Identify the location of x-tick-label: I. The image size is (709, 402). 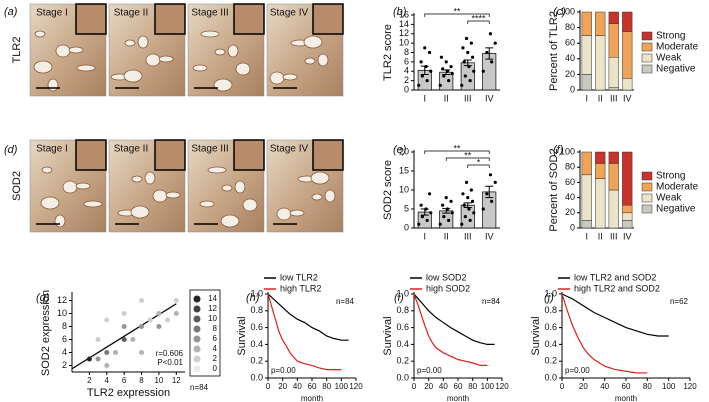
(586, 236).